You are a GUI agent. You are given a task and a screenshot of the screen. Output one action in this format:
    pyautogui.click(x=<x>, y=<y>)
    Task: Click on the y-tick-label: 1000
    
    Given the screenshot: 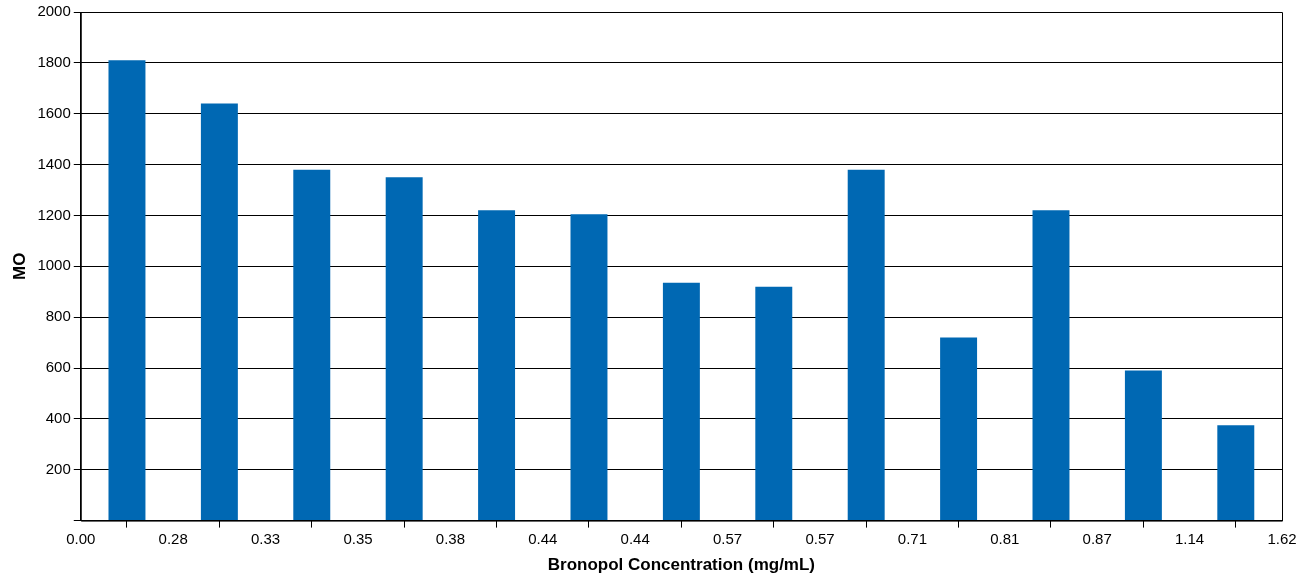 What is the action you would take?
    pyautogui.click(x=54, y=265)
    